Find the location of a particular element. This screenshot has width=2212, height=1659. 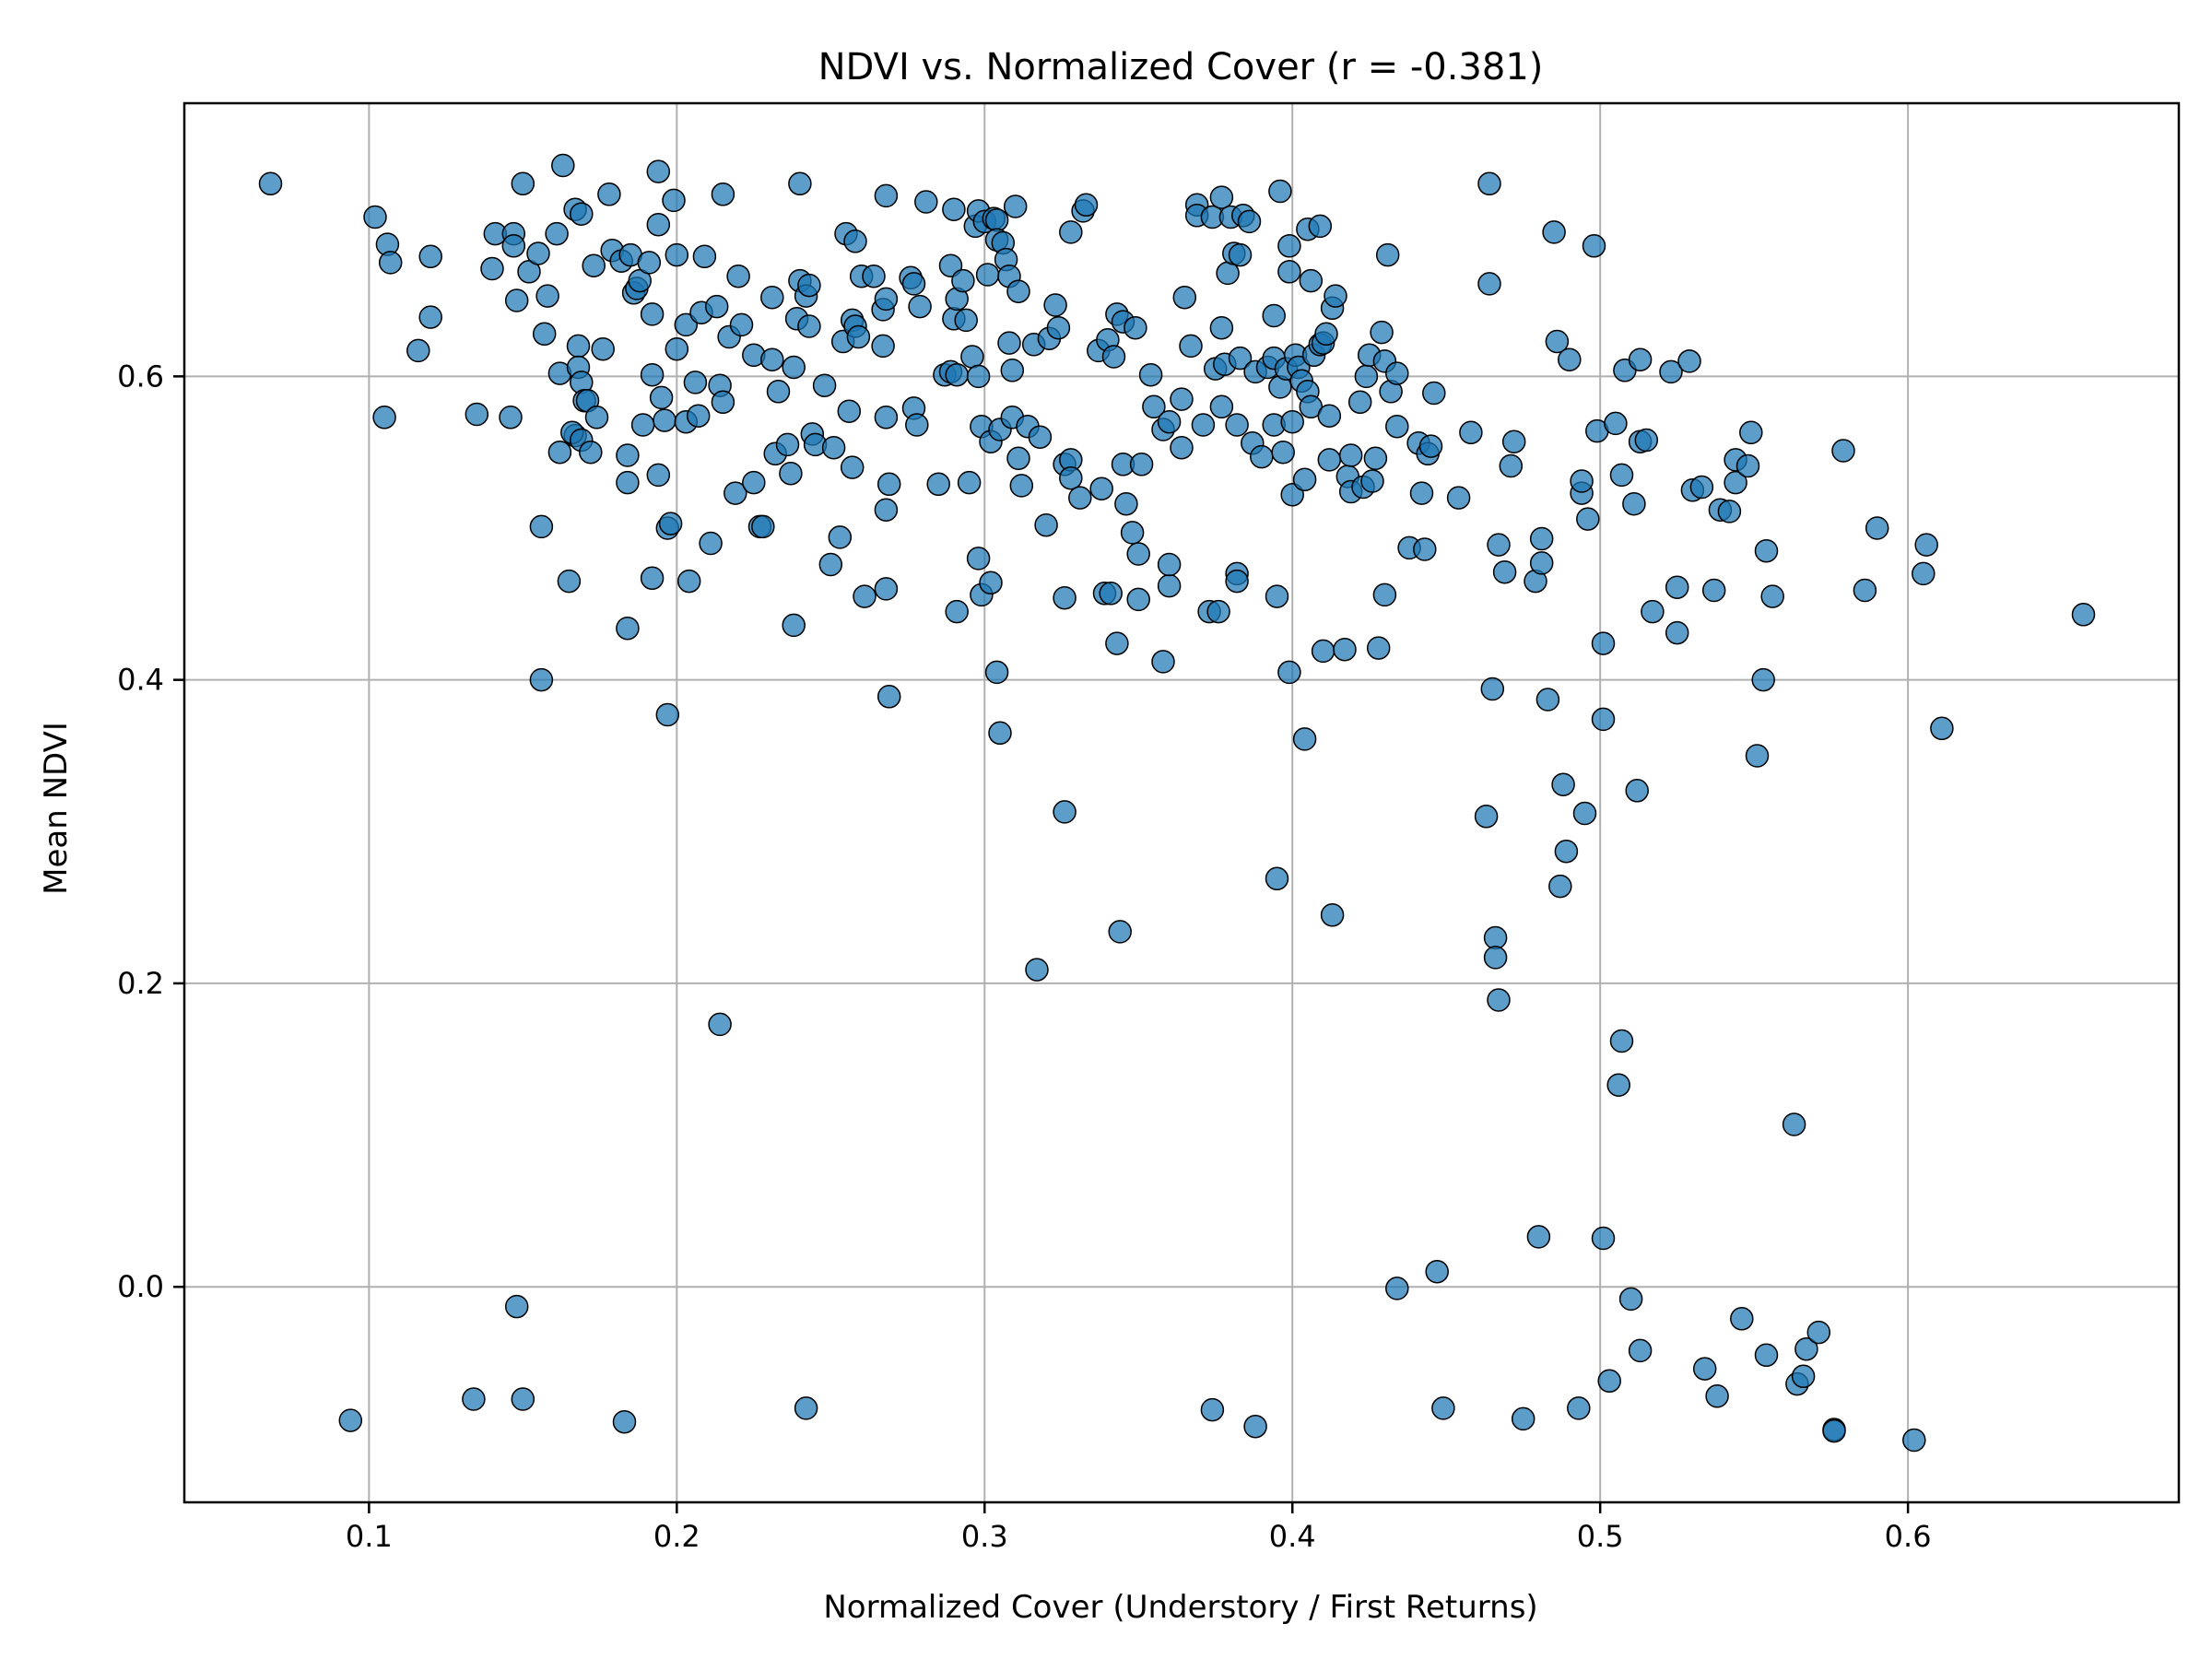

y-tick-label: 0.0 is located at coordinates (140, 1286).